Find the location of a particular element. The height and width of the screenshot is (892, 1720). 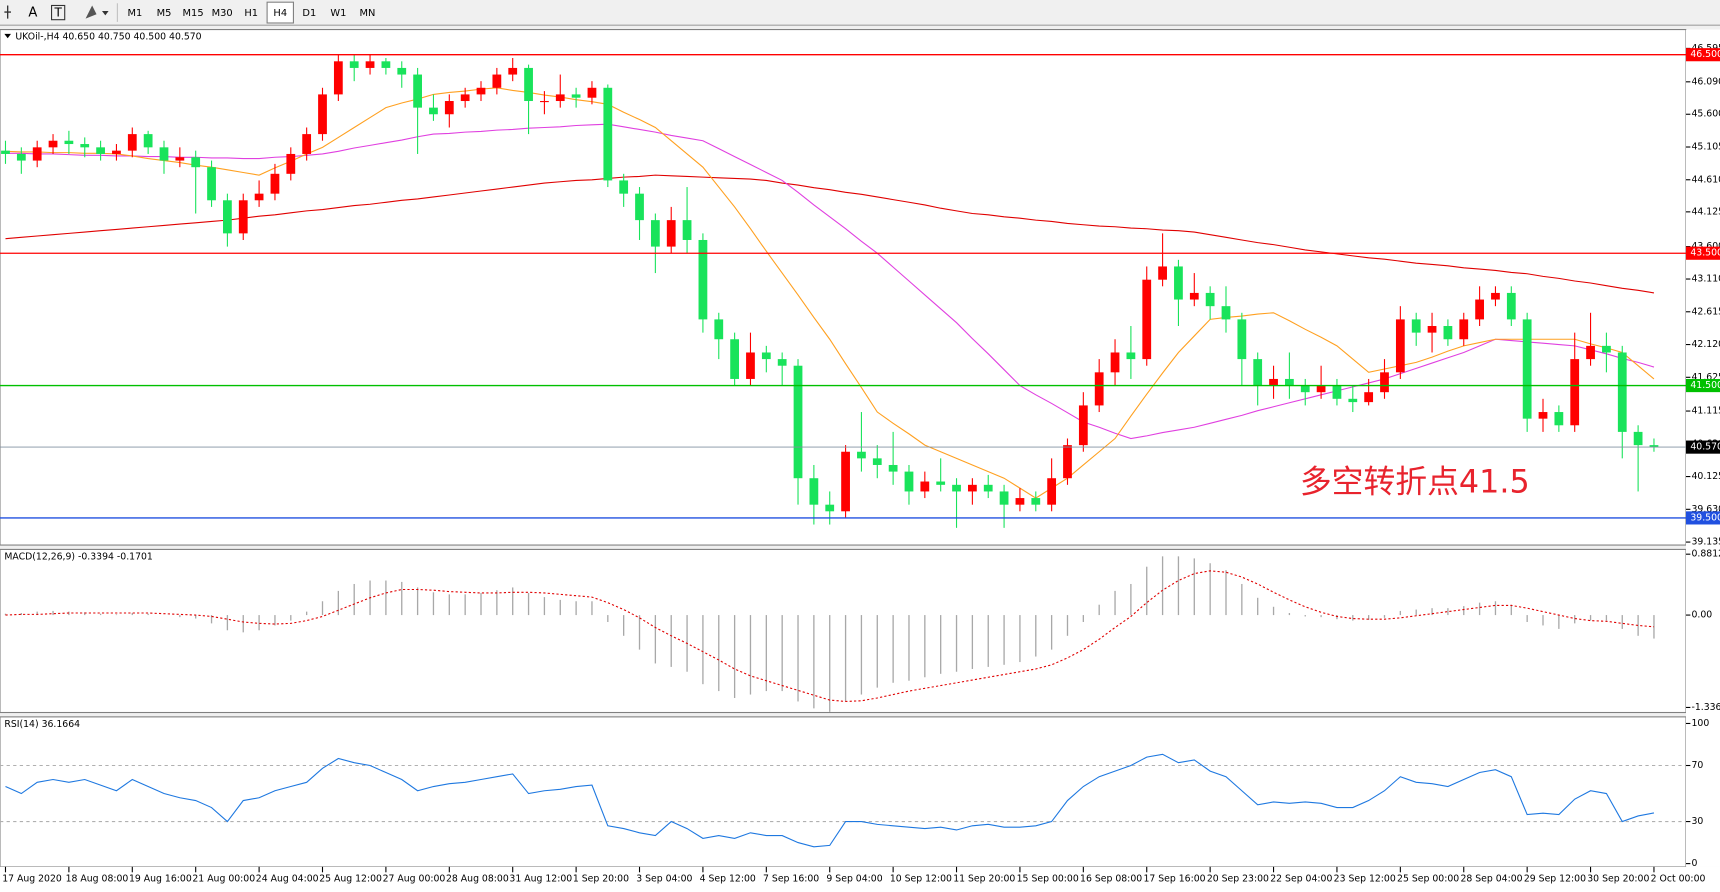

x-tick-label: 21 Aug 00:00 is located at coordinates (223, 878).